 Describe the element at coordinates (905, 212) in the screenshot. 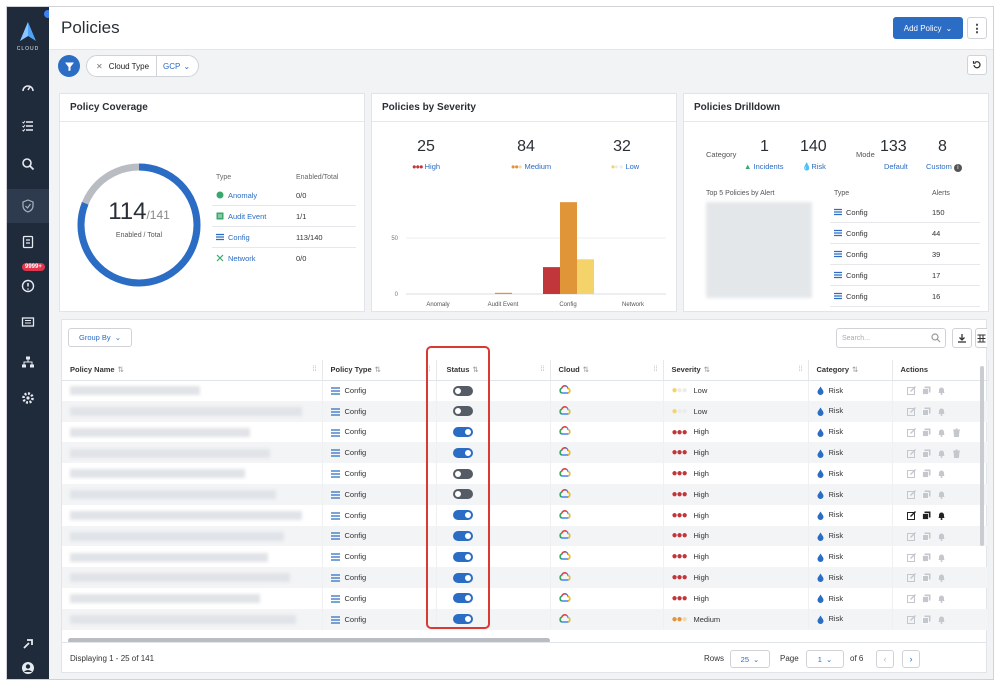

I see `drilldown-row: Config 150` at that location.